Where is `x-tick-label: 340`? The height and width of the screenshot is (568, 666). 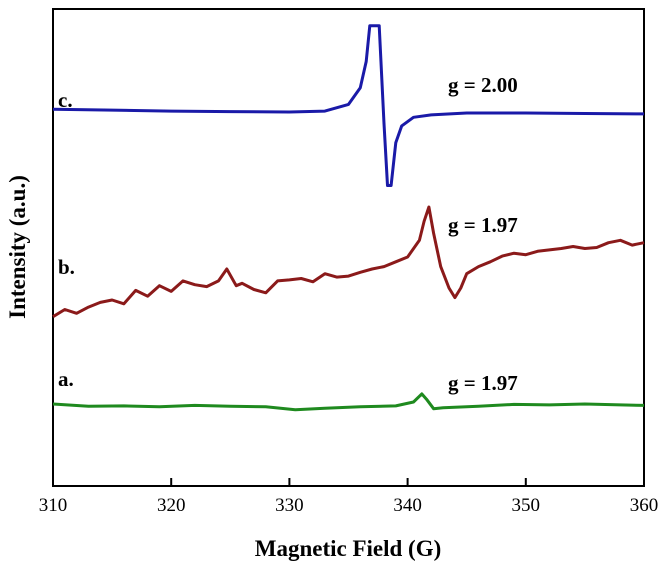 x-tick-label: 340 is located at coordinates (407, 505).